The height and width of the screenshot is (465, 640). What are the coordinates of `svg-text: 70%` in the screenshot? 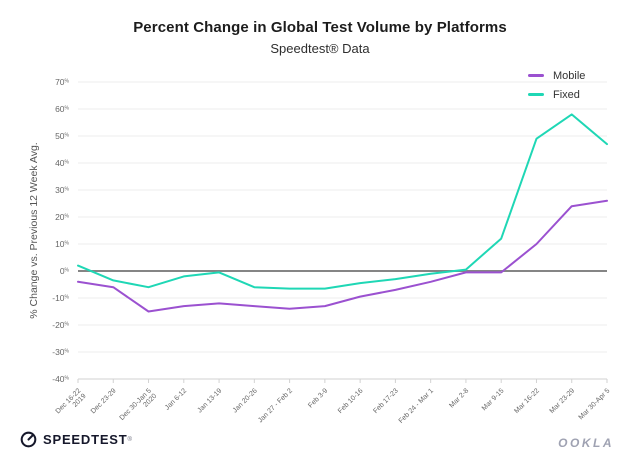 It's located at (62, 82).